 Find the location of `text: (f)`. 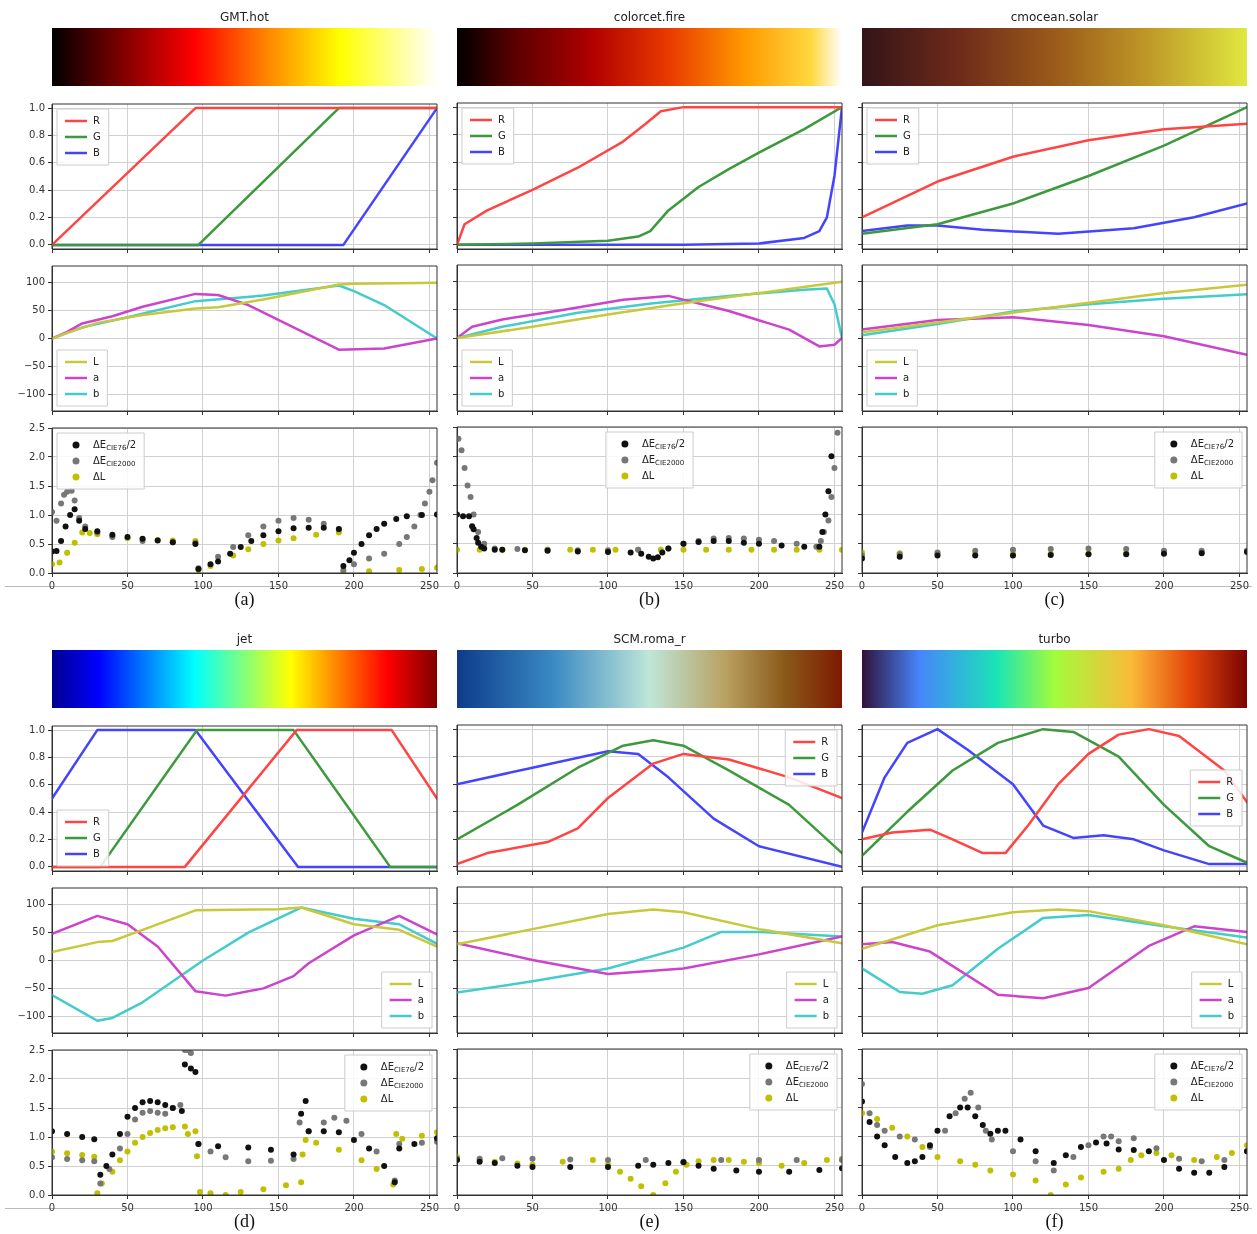

text: (f) is located at coordinates (1054, 1221).